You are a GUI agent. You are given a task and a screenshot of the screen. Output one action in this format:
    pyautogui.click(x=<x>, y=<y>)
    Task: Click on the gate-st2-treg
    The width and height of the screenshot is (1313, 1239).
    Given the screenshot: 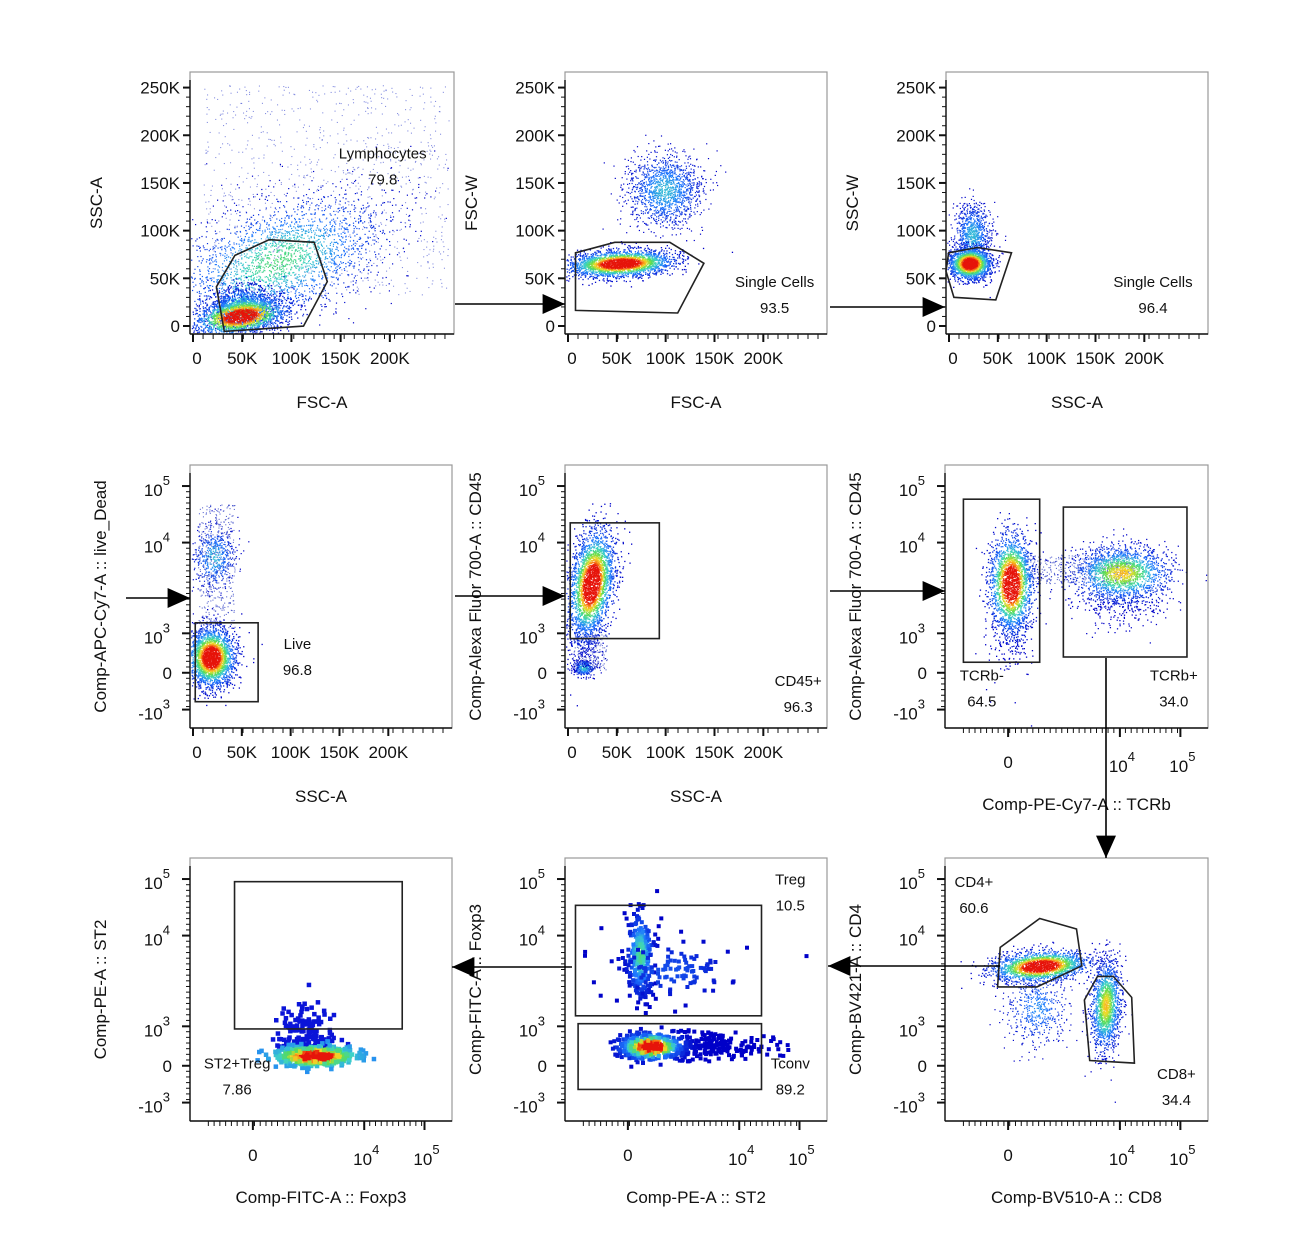 What is the action you would take?
    pyautogui.click(x=318, y=955)
    